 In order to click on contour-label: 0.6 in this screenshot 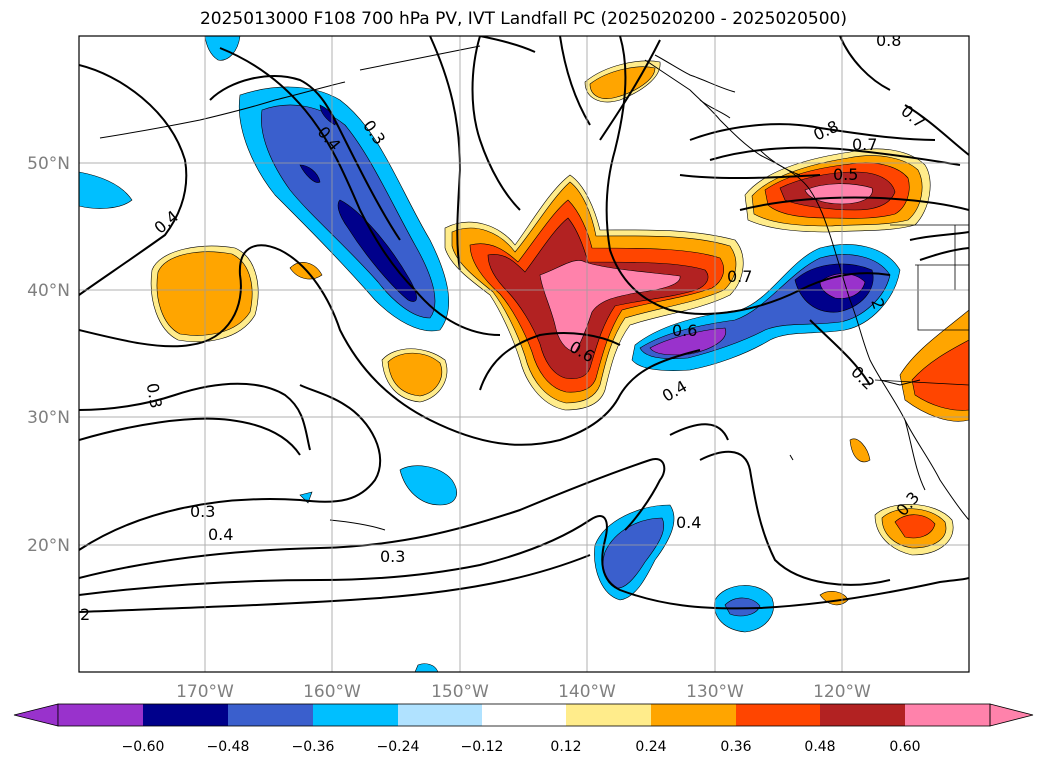, I will do `click(684, 330)`.